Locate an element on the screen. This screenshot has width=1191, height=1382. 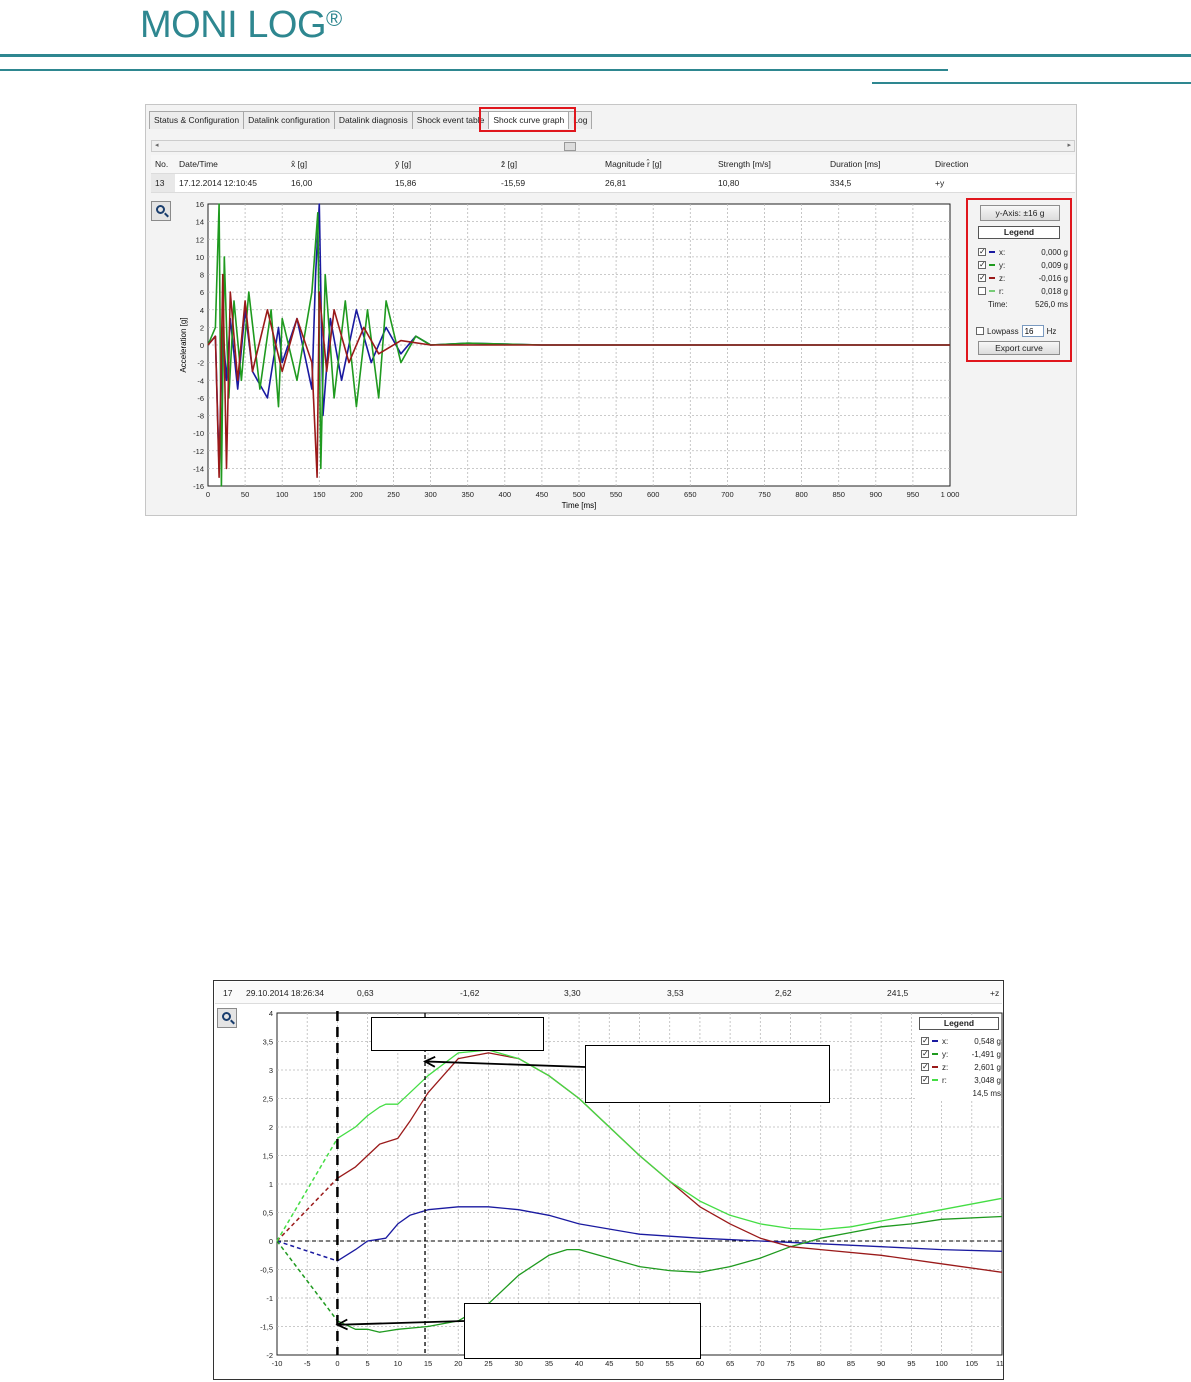
y-tick-label: -16 is located at coordinates (198, 486).